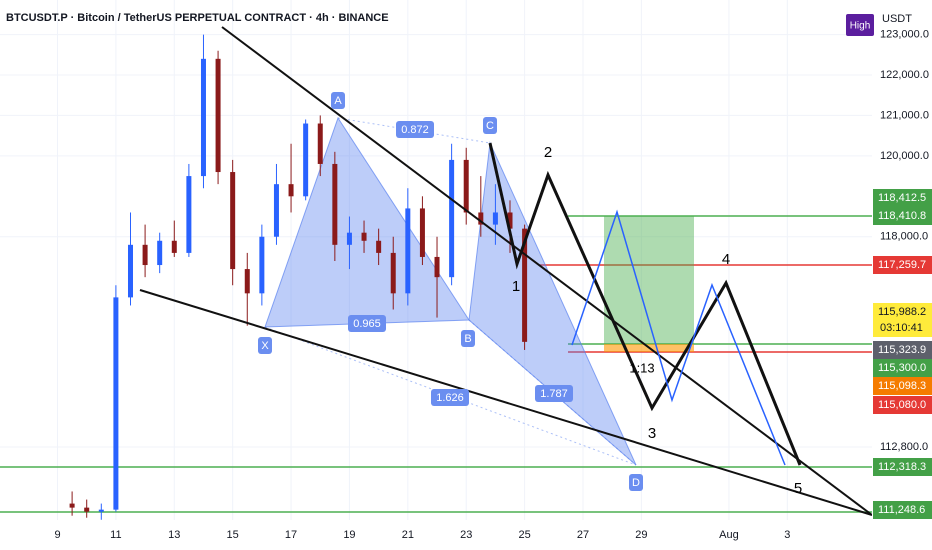 This screenshot has height=550, width=932. Describe the element at coordinates (641, 367) in the screenshot. I see `risk-label: 1:13` at that location.